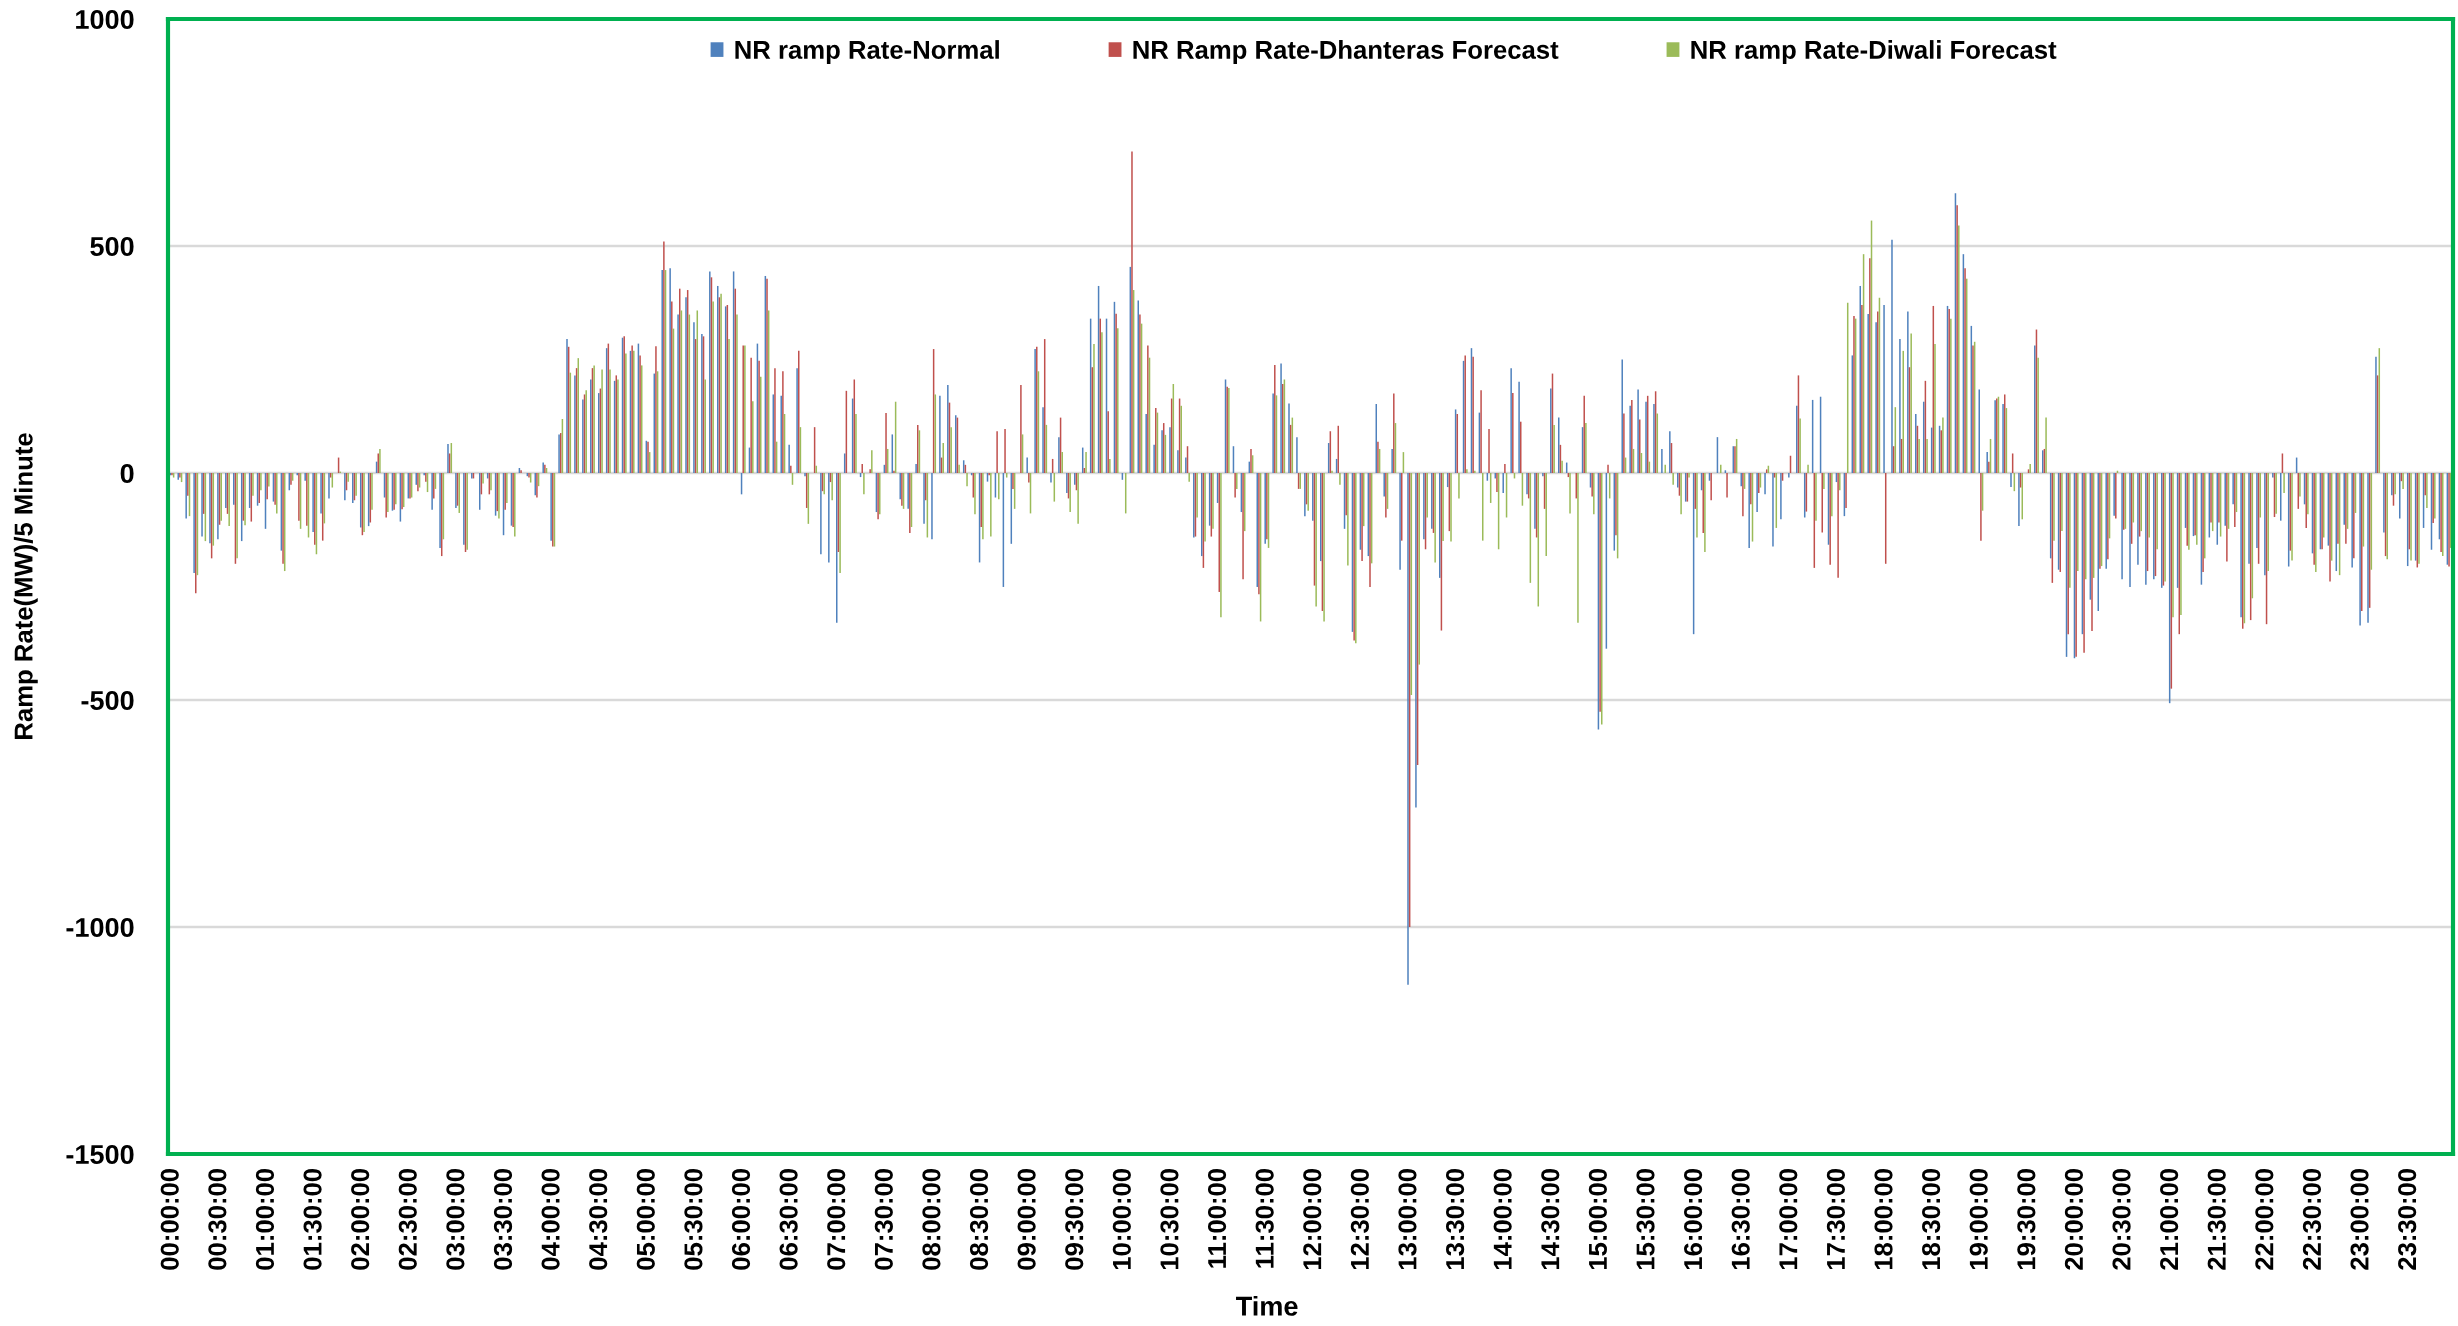 This screenshot has width=2458, height=1326. I want to click on x-tick-label: 15:00:00, so click(1597, 1219).